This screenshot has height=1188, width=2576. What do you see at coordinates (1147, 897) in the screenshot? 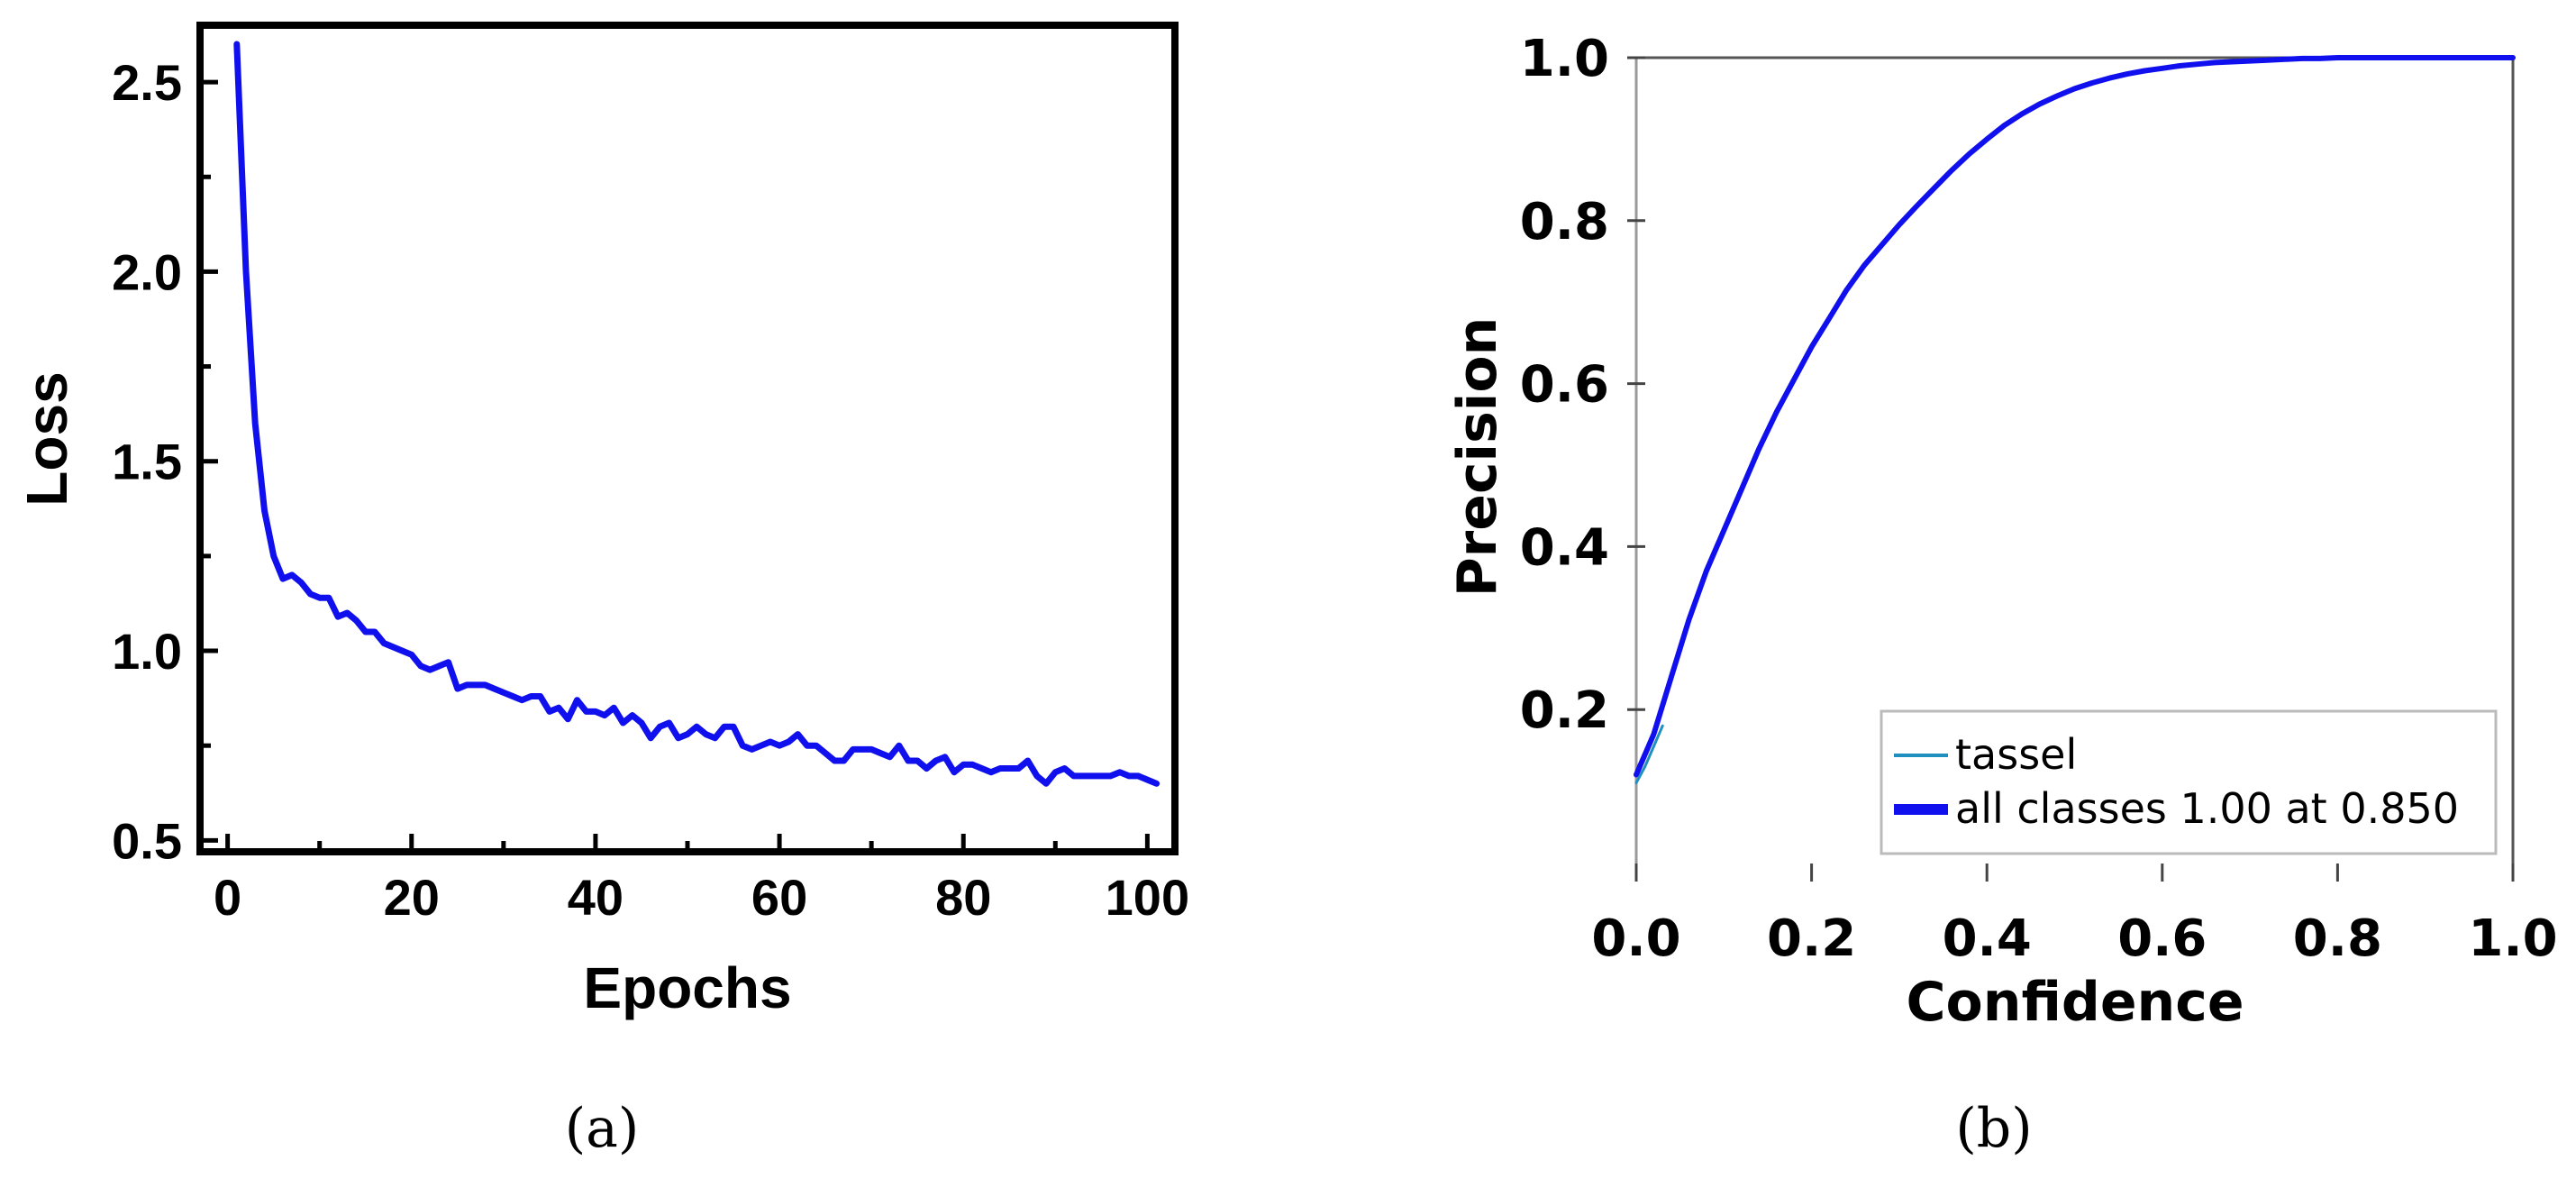
I see `x-tick-label: 100` at bounding box center [1147, 897].